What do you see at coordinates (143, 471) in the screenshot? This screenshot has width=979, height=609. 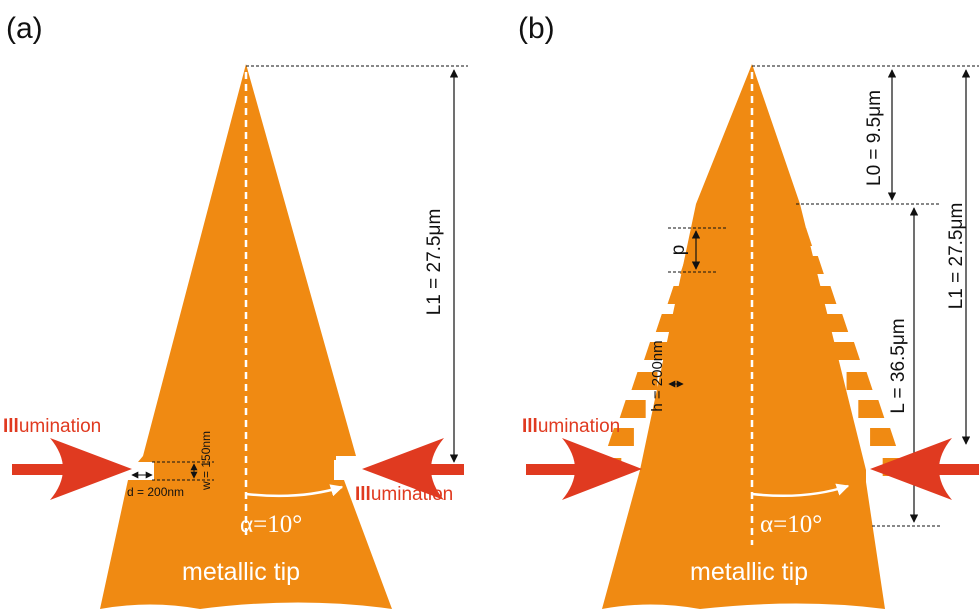 I see `gap-left-a` at bounding box center [143, 471].